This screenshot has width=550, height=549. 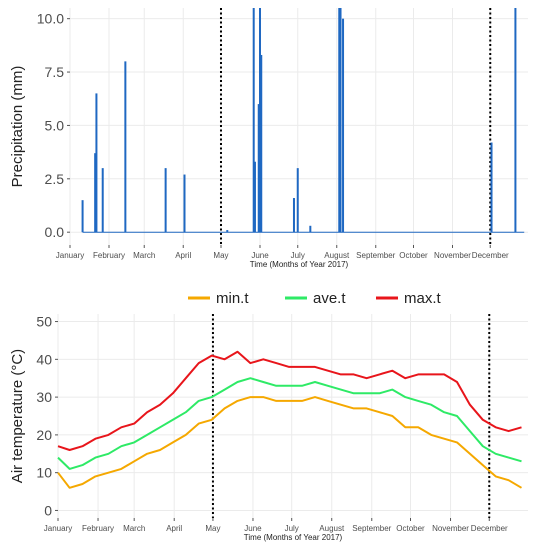 I want to click on y-tick-label: 20, so click(x=44, y=435).